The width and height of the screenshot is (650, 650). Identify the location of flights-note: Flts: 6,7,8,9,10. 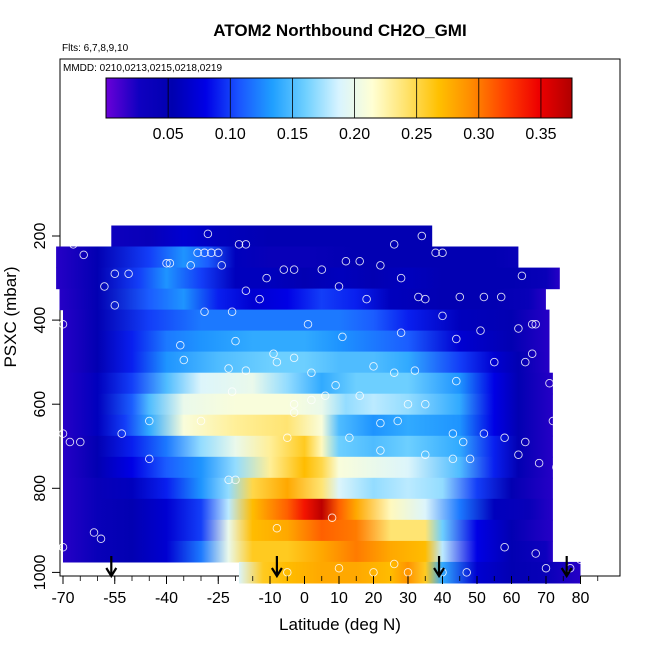
(95, 48).